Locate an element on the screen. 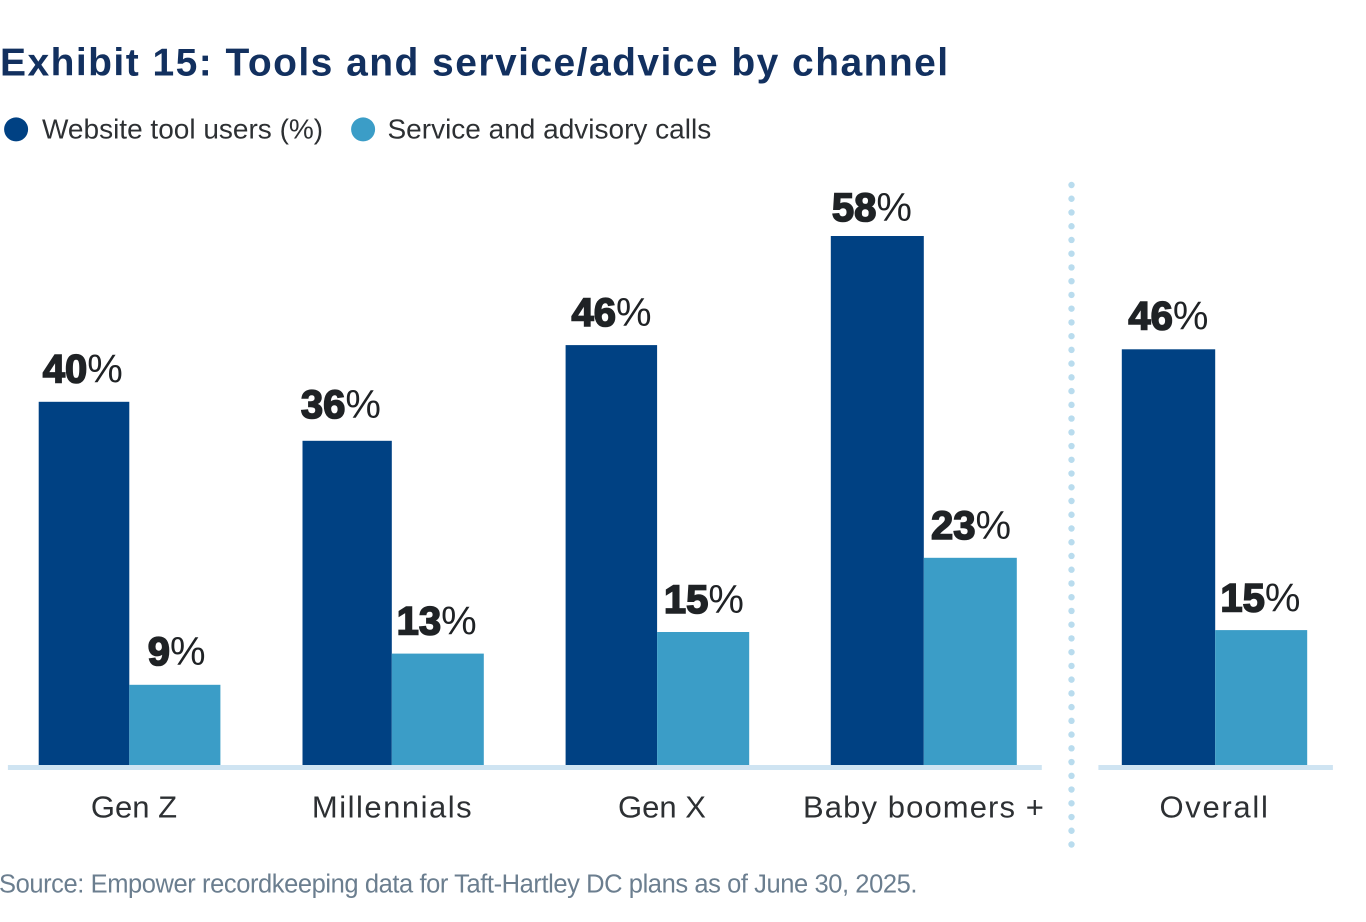 Image resolution: width=1366 pixels, height=922 pixels. svg-text: Millennials is located at coordinates (392, 806).